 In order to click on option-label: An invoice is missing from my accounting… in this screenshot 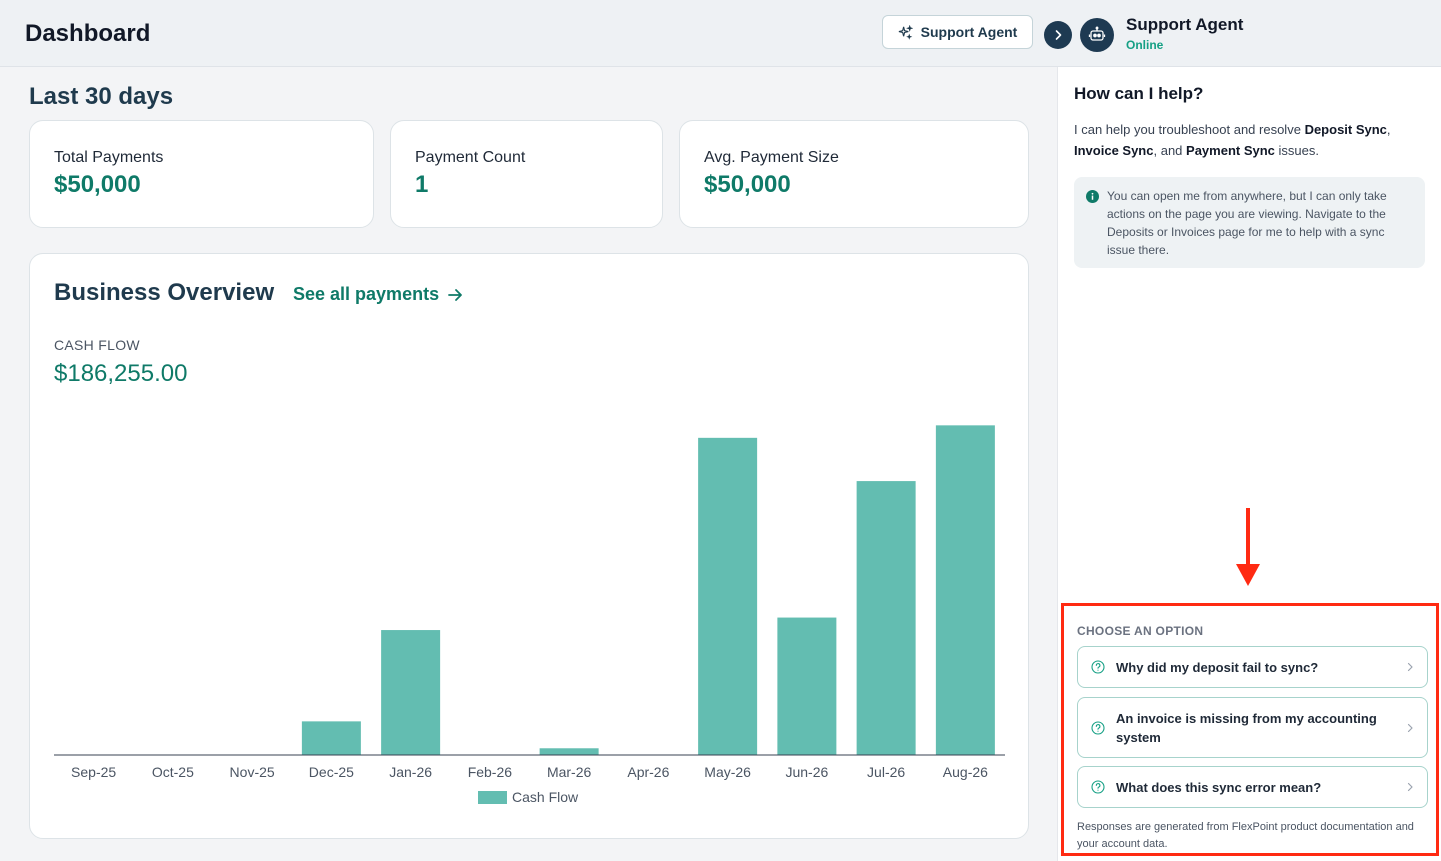, I will do `click(1246, 727)`.